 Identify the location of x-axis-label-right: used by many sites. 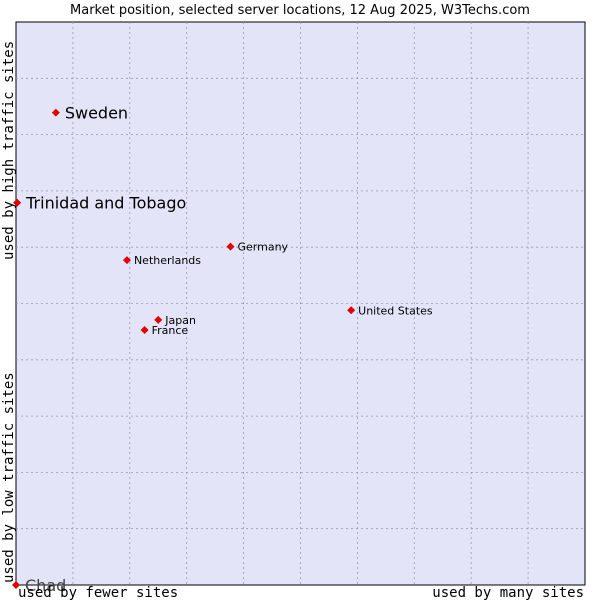
(508, 592).